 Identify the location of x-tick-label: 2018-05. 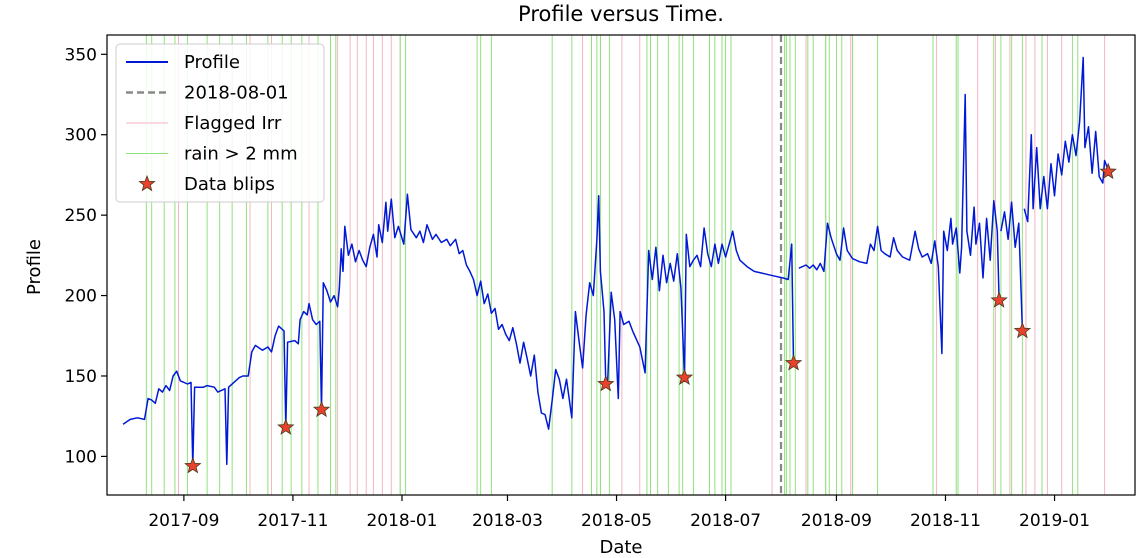
(616, 521).